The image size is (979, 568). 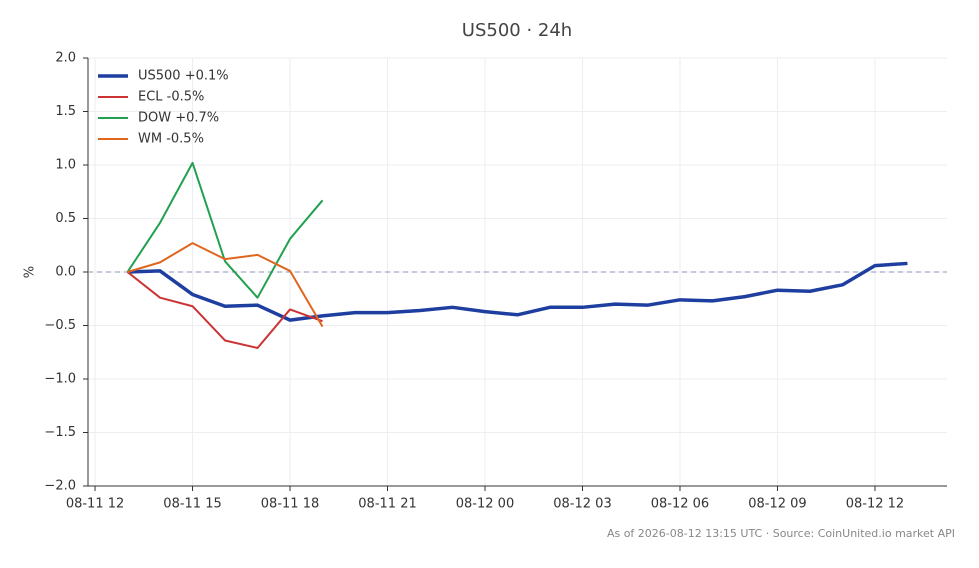 I want to click on y-tick-label: −1.5, so click(x=60, y=432).